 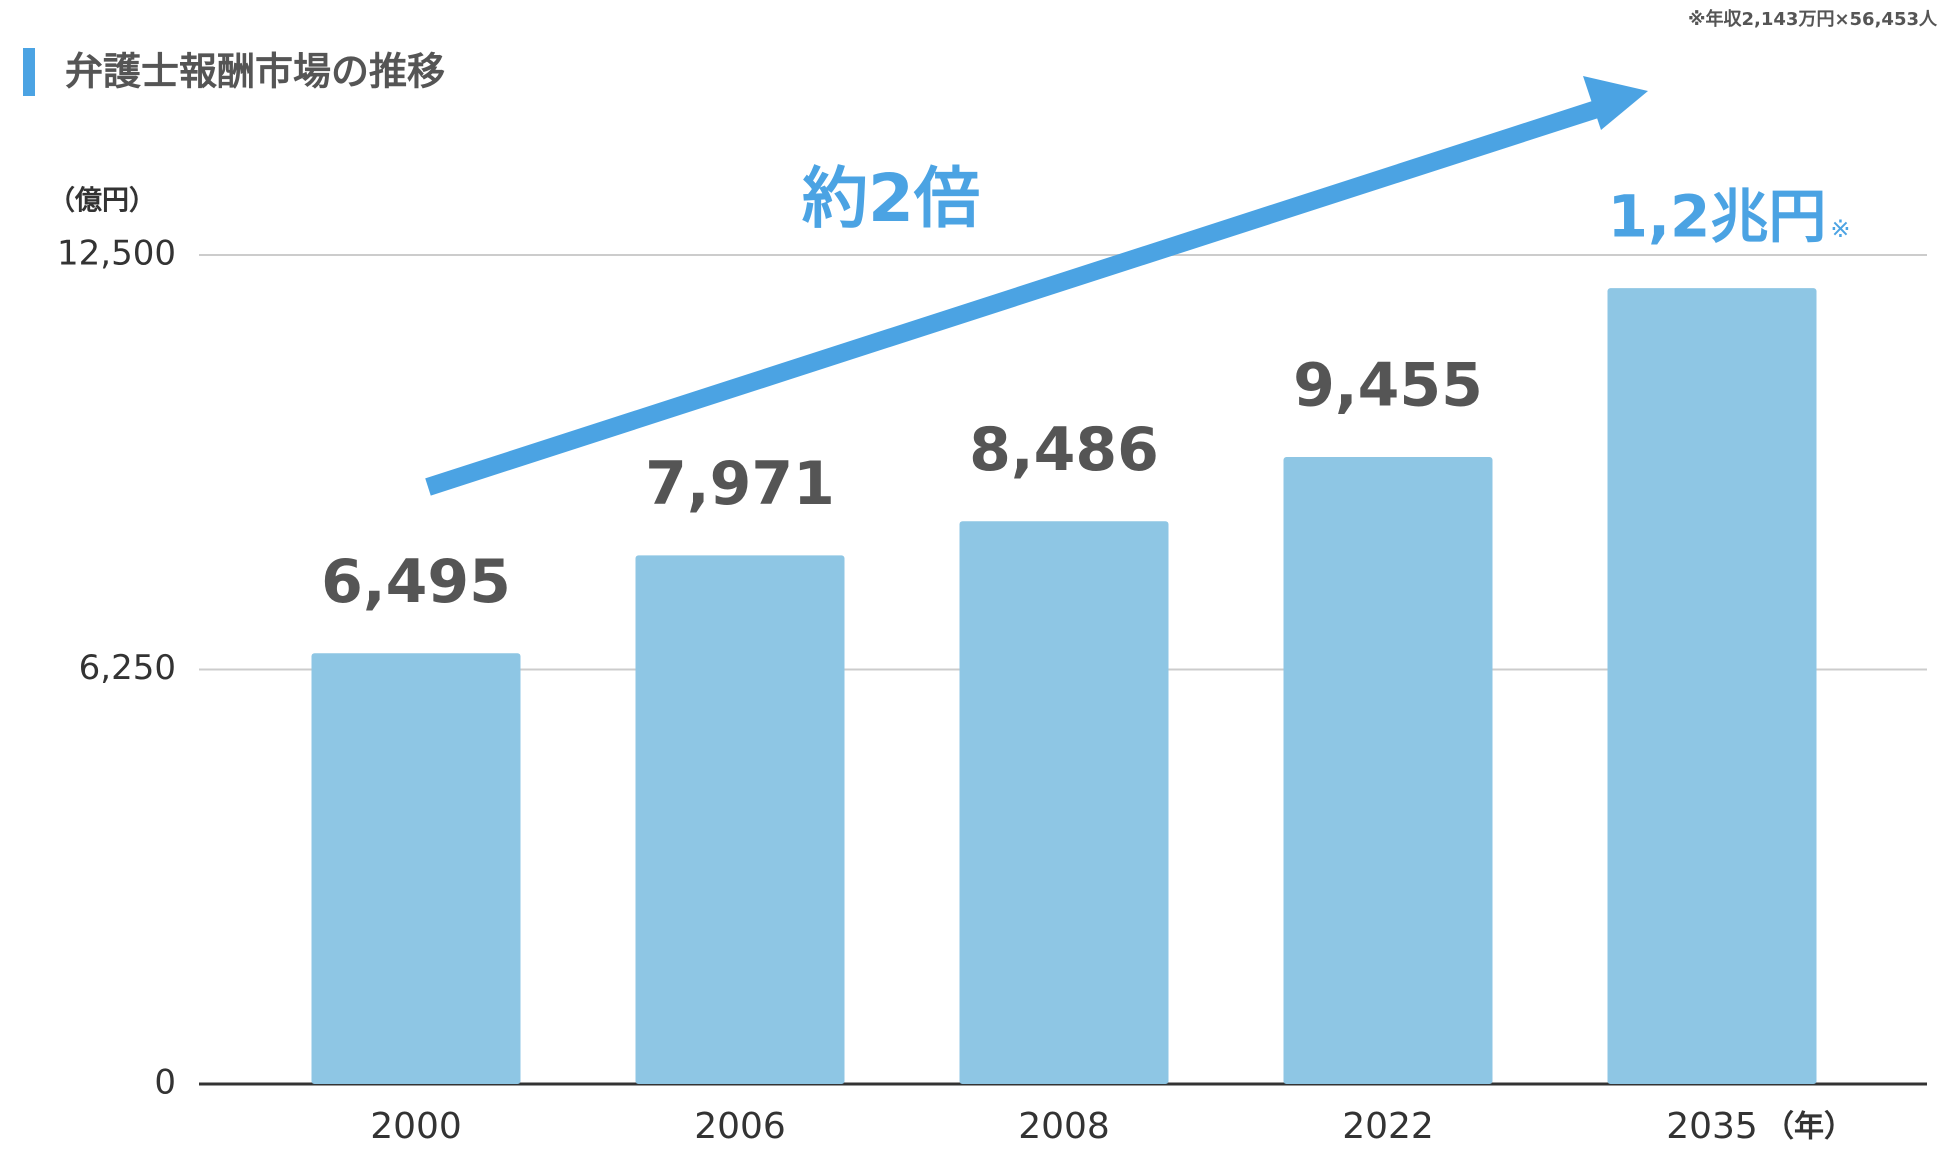 I want to click on y-axis-label: （億円）, so click(x=102, y=201).